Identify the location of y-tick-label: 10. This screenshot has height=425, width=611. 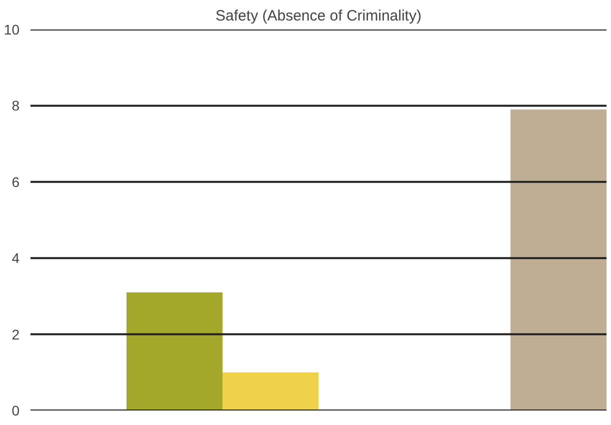
(12, 30).